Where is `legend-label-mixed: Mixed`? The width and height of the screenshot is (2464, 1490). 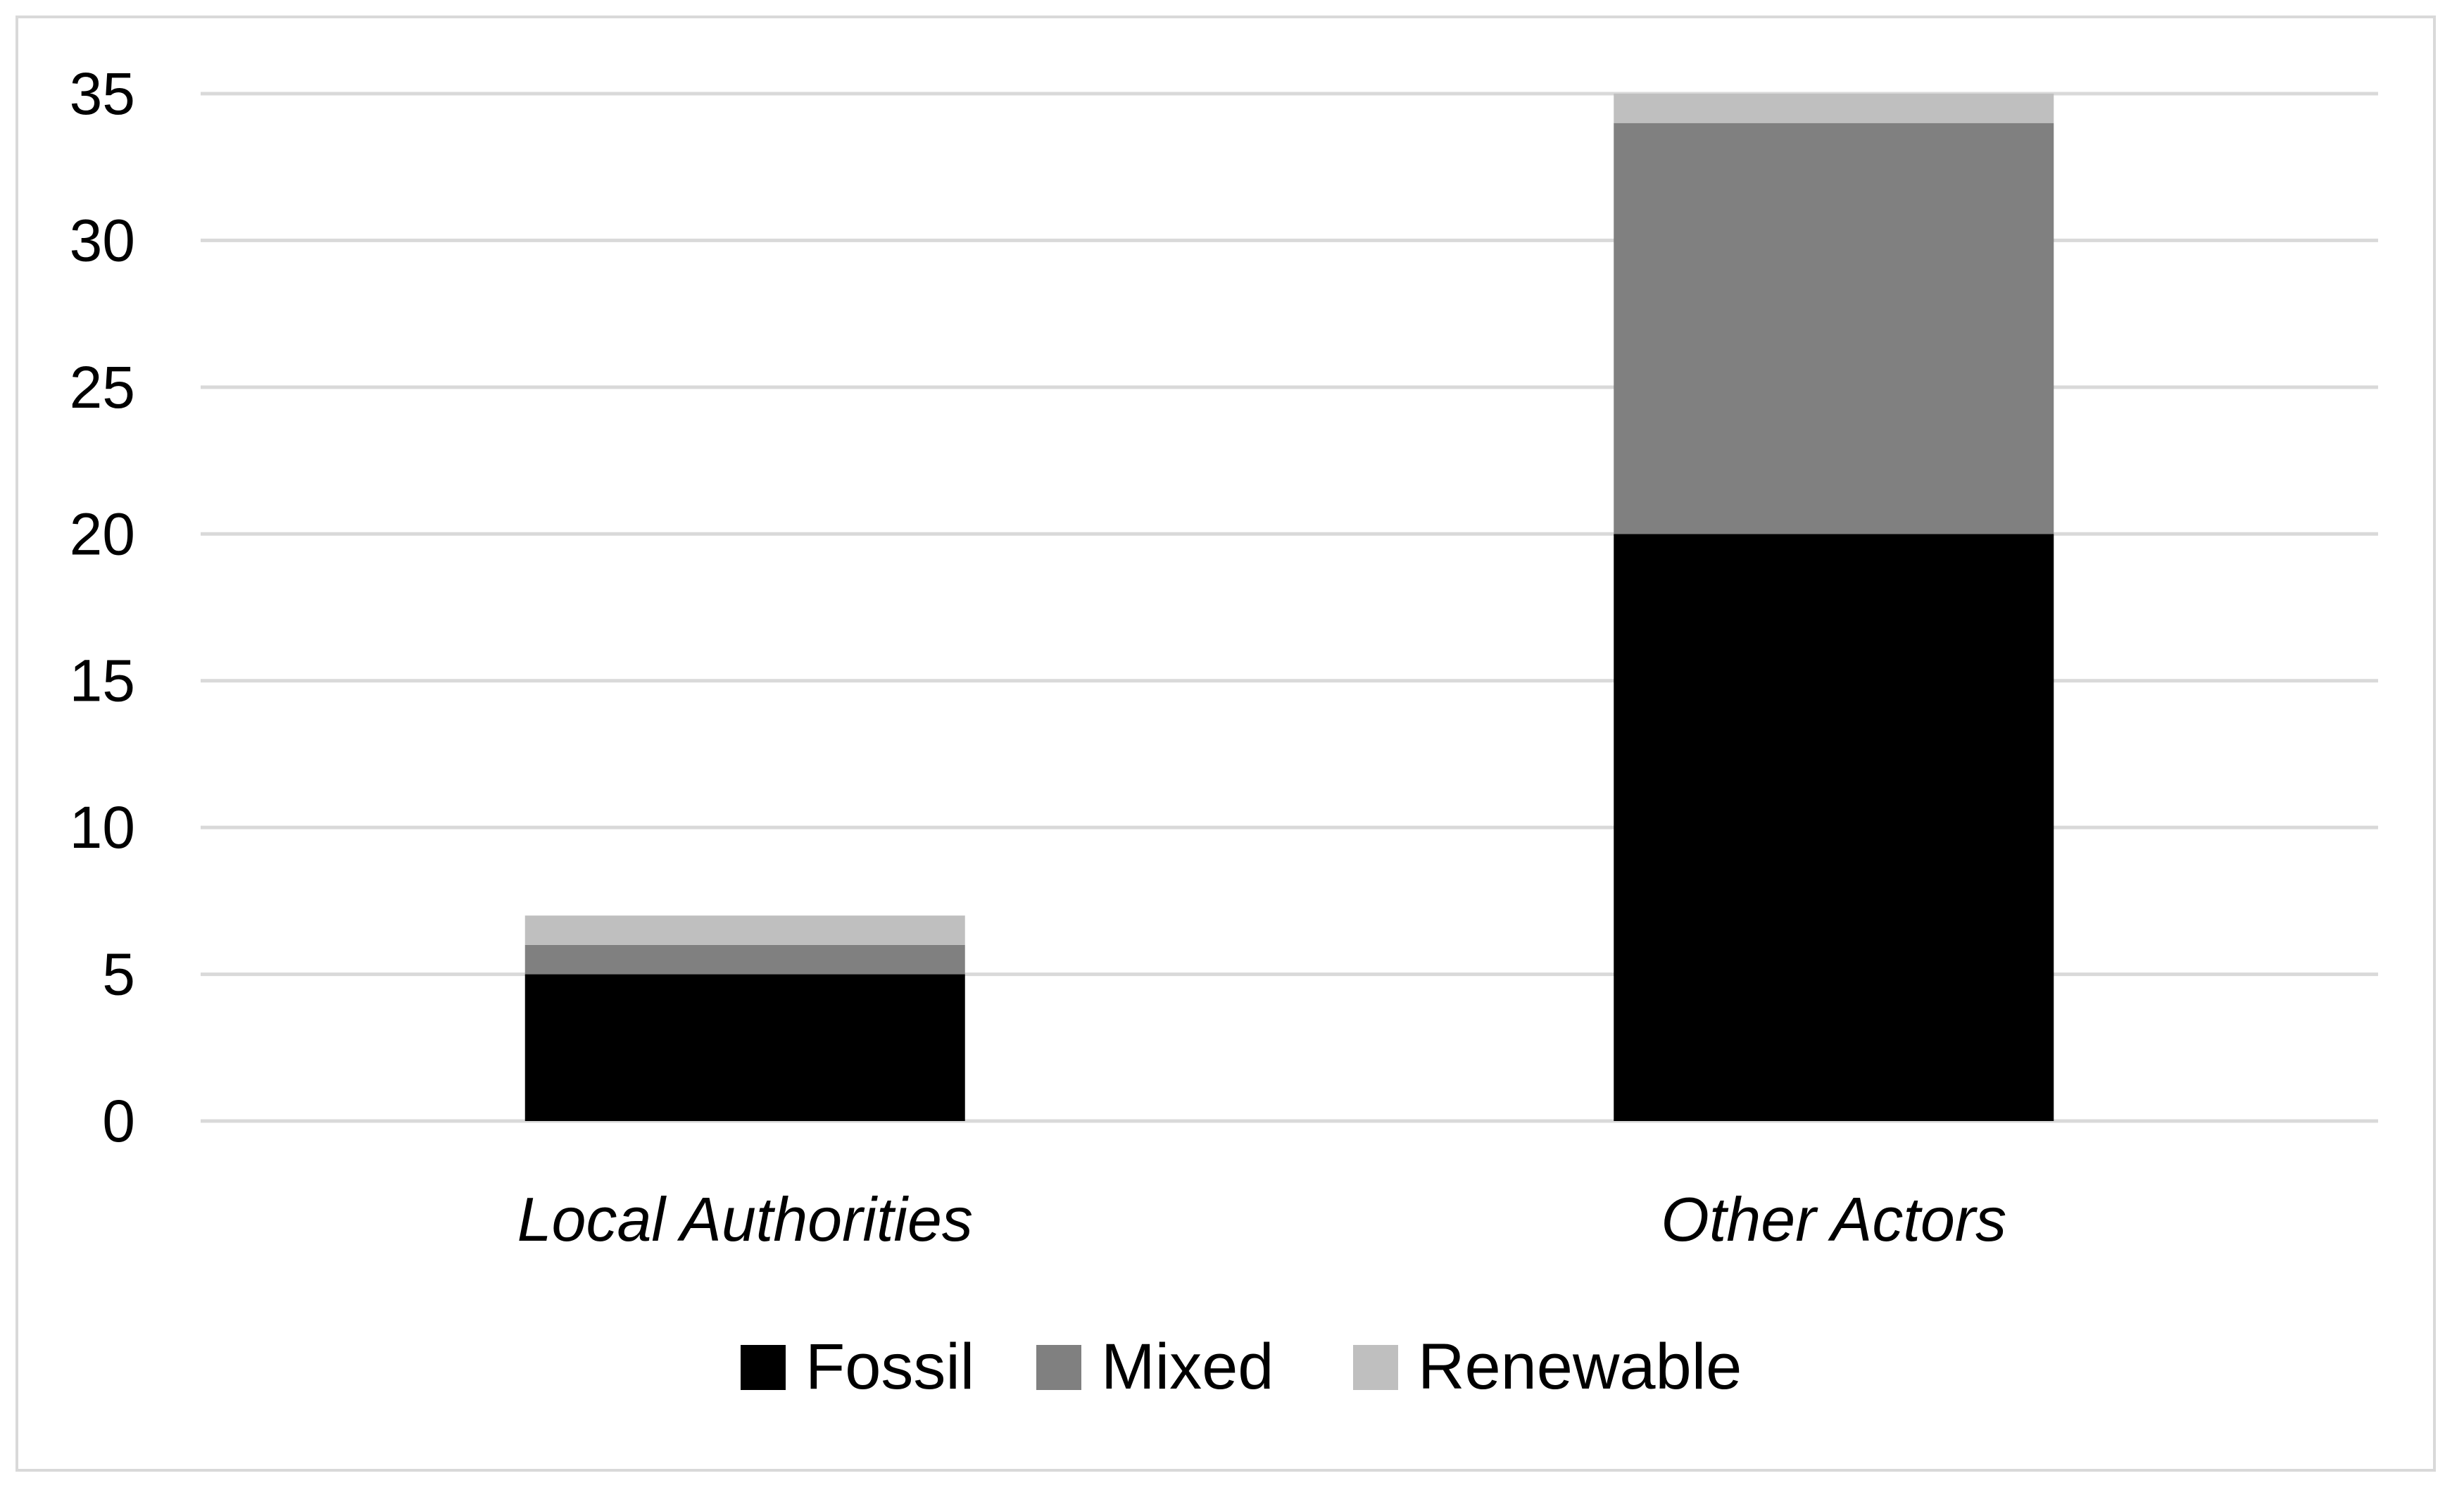
legend-label-mixed: Mixed is located at coordinates (1187, 1367).